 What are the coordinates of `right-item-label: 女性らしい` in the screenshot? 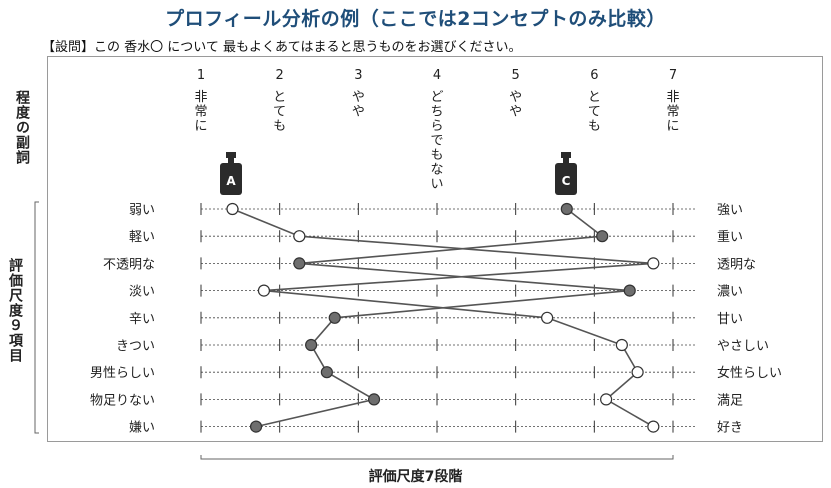 It's located at (749, 373).